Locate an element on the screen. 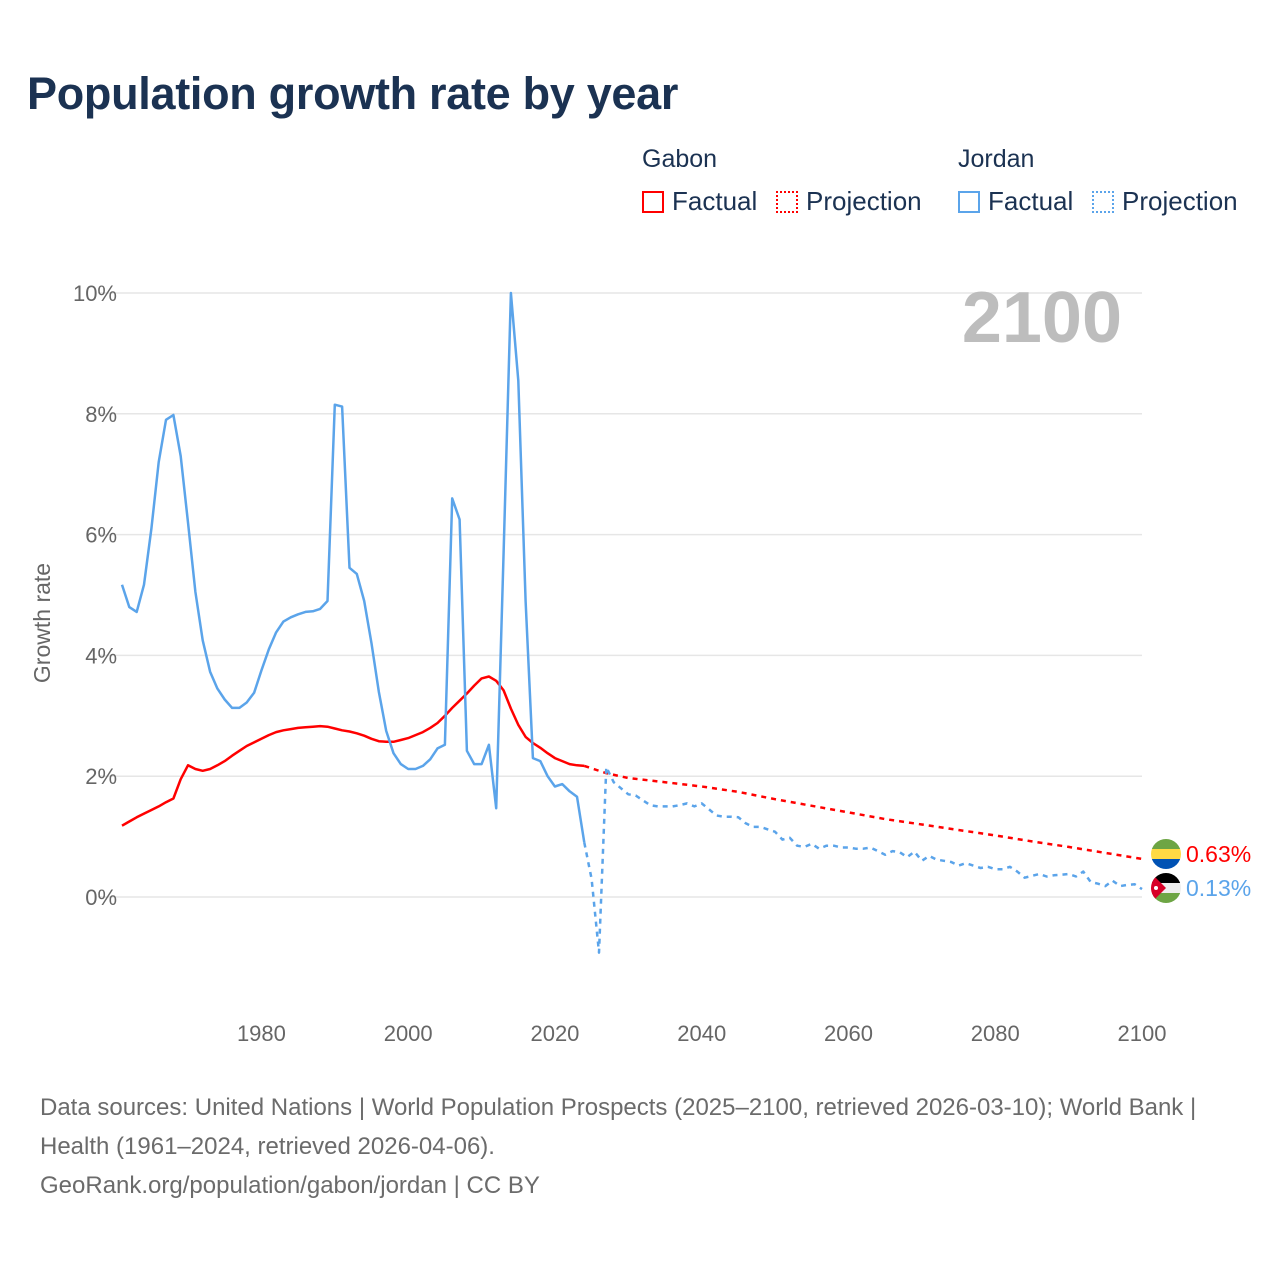 This screenshot has width=1280, height=1280. legend-group-jordan: Jordan is located at coordinates (996, 159).